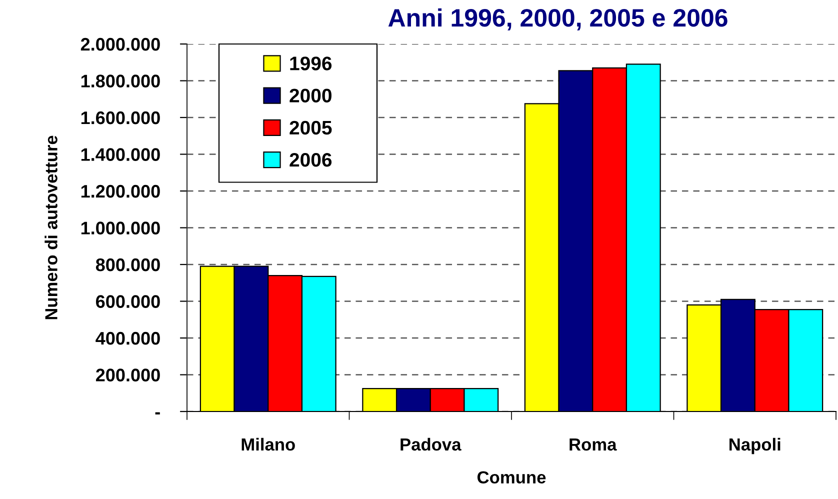 The image size is (838, 499). I want to click on legend-label: 2005, so click(311, 127).